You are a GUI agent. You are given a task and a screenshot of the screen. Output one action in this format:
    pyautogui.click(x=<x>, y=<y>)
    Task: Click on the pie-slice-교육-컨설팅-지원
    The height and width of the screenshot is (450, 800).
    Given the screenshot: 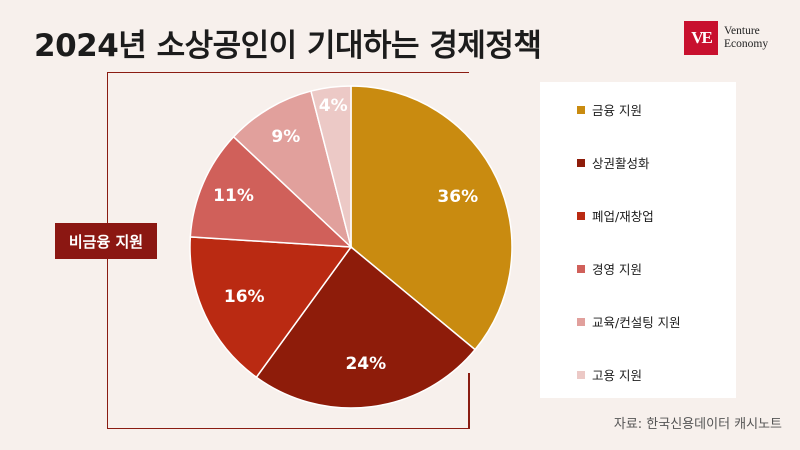 What is the action you would take?
    pyautogui.click(x=292, y=170)
    